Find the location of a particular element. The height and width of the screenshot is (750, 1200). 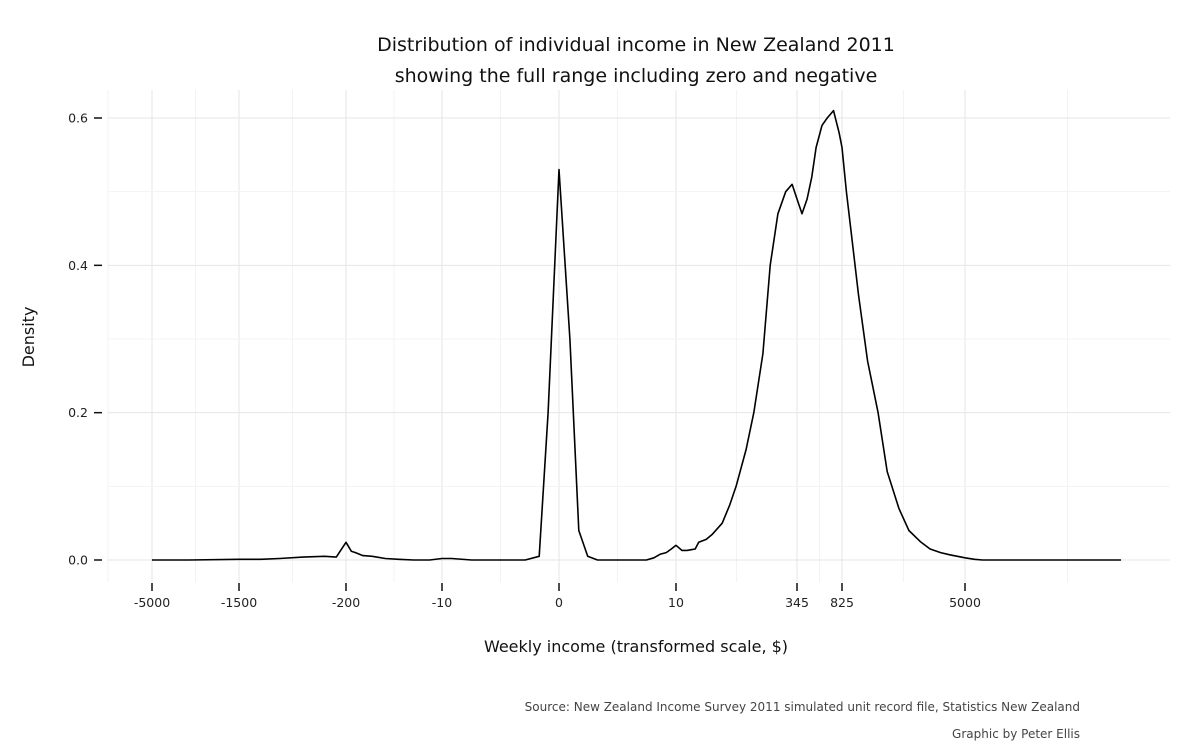

x-axis-title: Weekly income (transformed scale, $) is located at coordinates (636, 646).